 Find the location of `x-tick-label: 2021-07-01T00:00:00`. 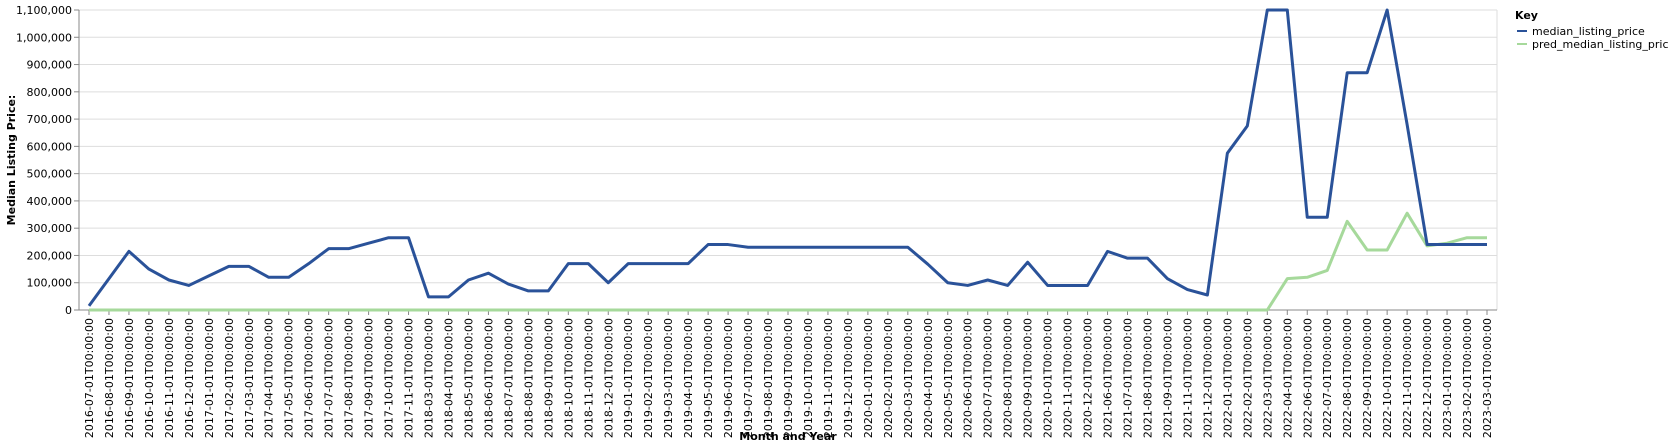

x-tick-label: 2021-07-01T00:00:00 is located at coordinates (1128, 378).